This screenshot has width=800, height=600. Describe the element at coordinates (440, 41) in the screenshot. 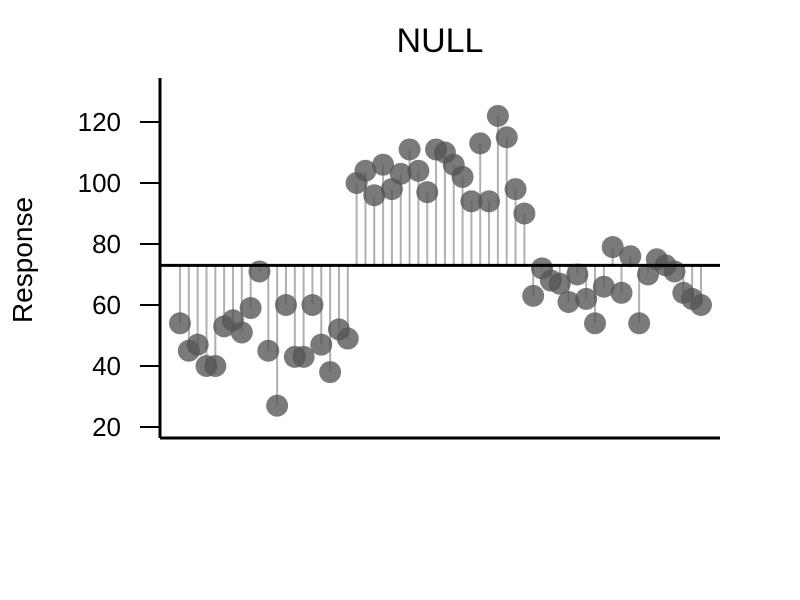

I see `chart-title: NULL` at that location.